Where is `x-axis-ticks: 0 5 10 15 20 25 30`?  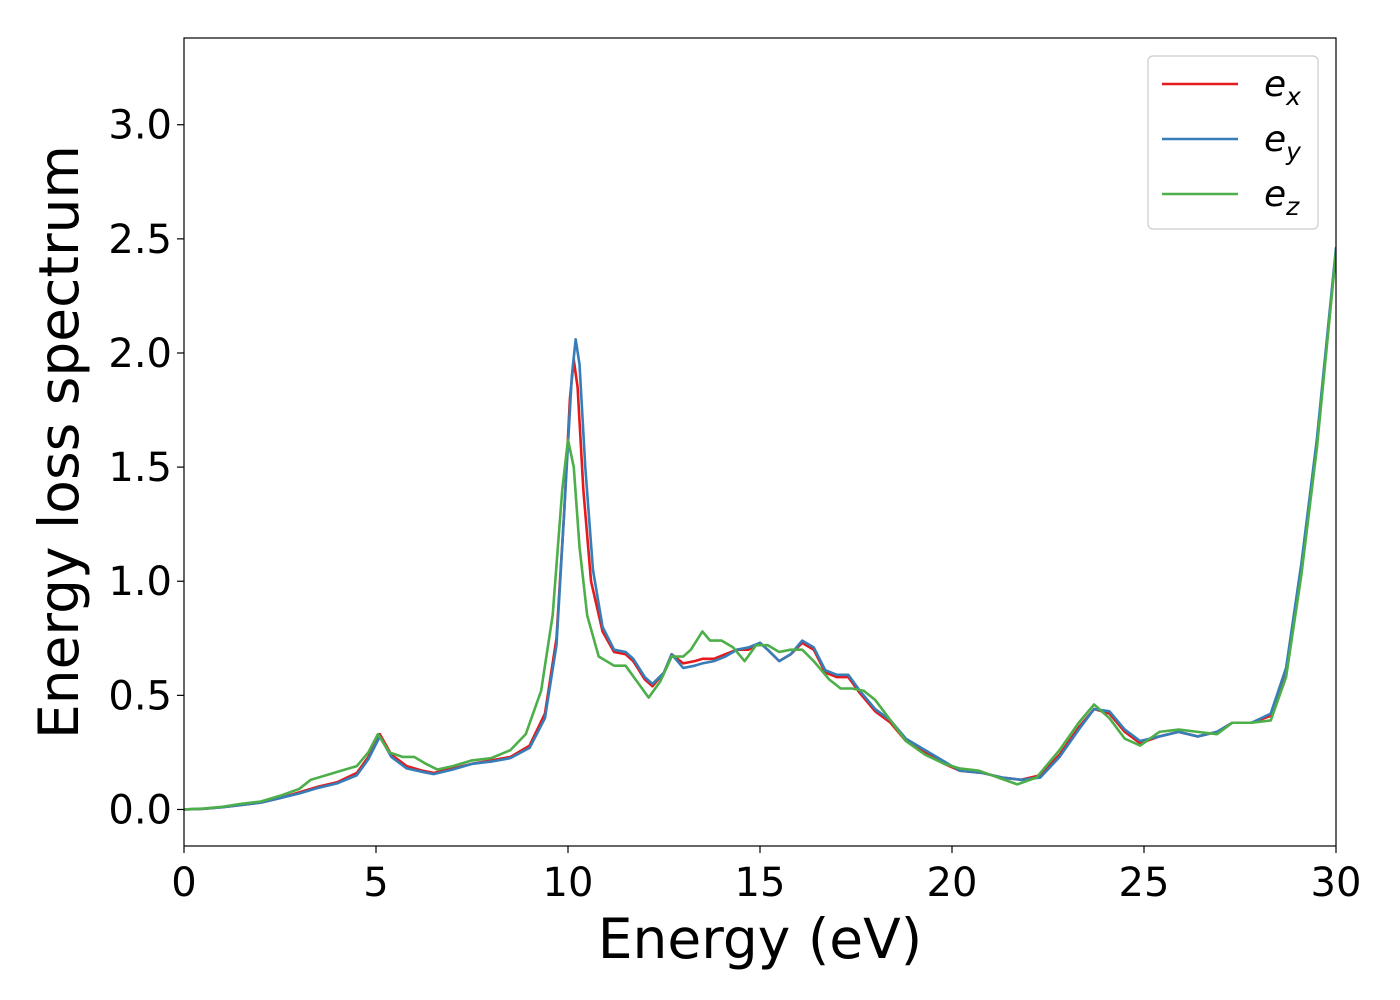 x-axis-ticks: 0 5 10 15 20 25 30 is located at coordinates (766, 876).